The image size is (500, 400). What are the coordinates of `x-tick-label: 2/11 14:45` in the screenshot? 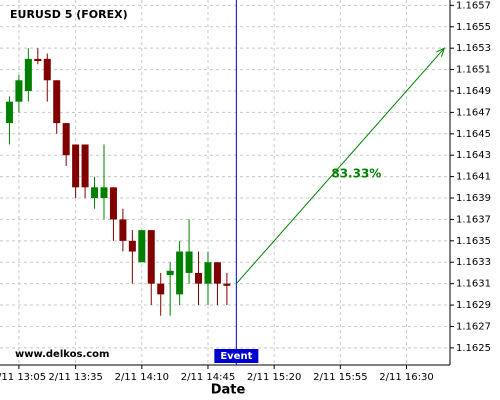 It's located at (208, 377).